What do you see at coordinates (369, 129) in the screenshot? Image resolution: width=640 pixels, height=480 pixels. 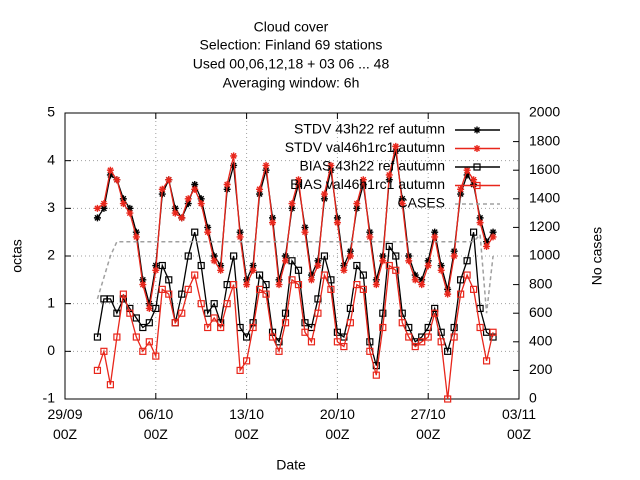 I see `legend-label: STDV 43h22 ref autumn` at bounding box center [369, 129].